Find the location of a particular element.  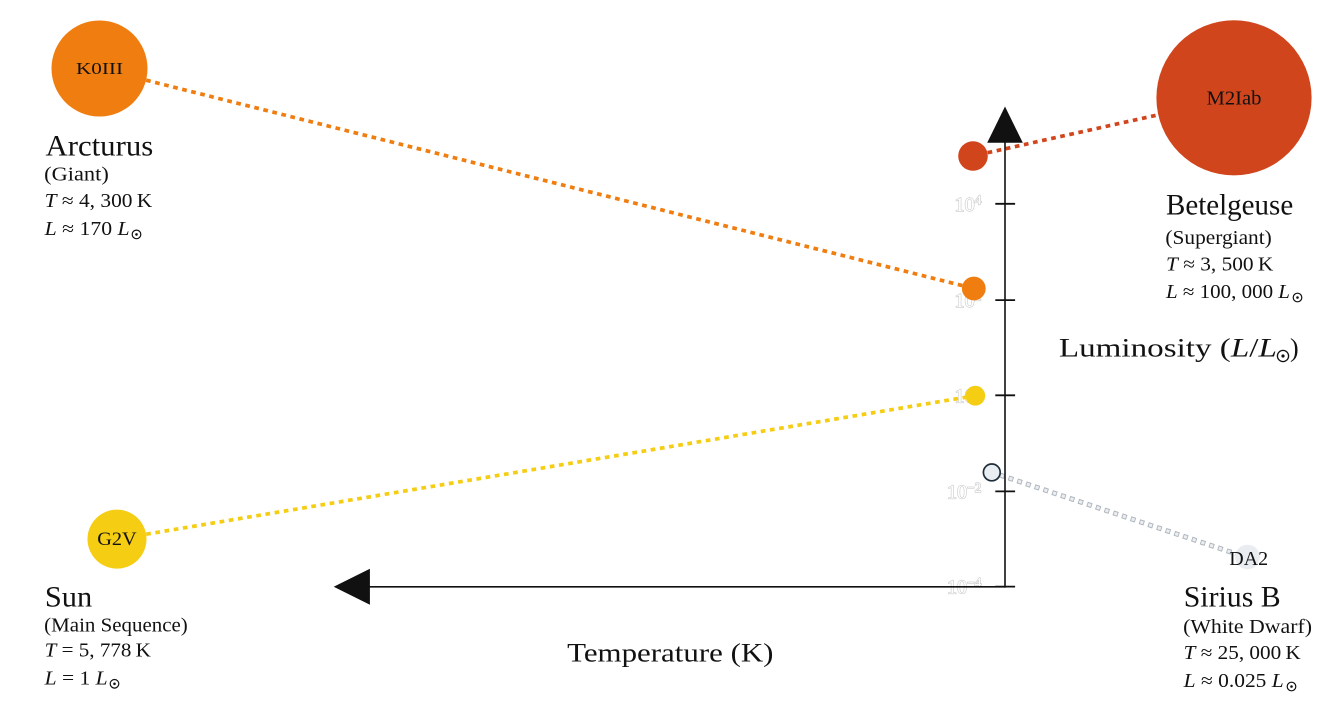

svg-text: L ≈ 0.025 L is located at coordinates (1233, 681).